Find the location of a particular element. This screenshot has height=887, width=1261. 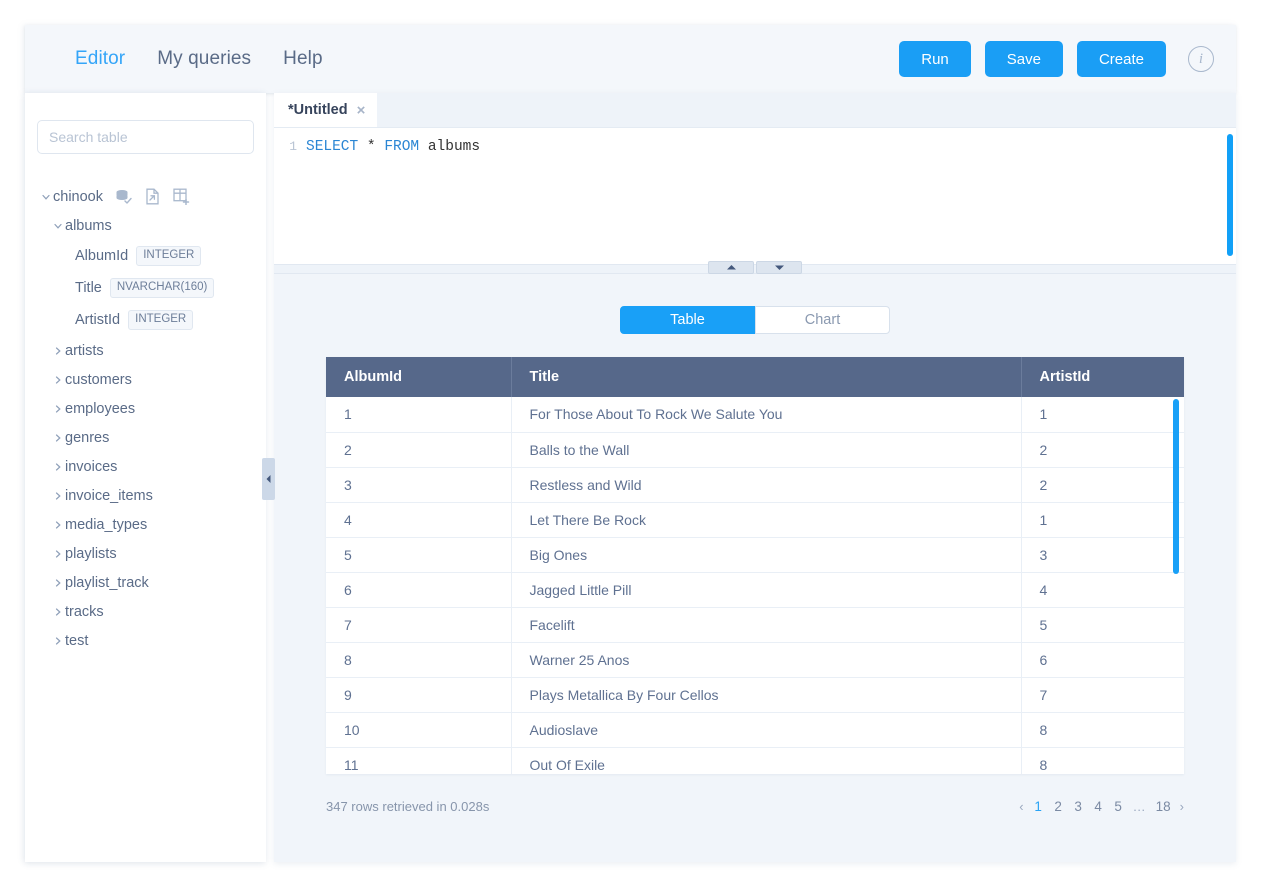

cell-artistid: 4 is located at coordinates (1102, 590).